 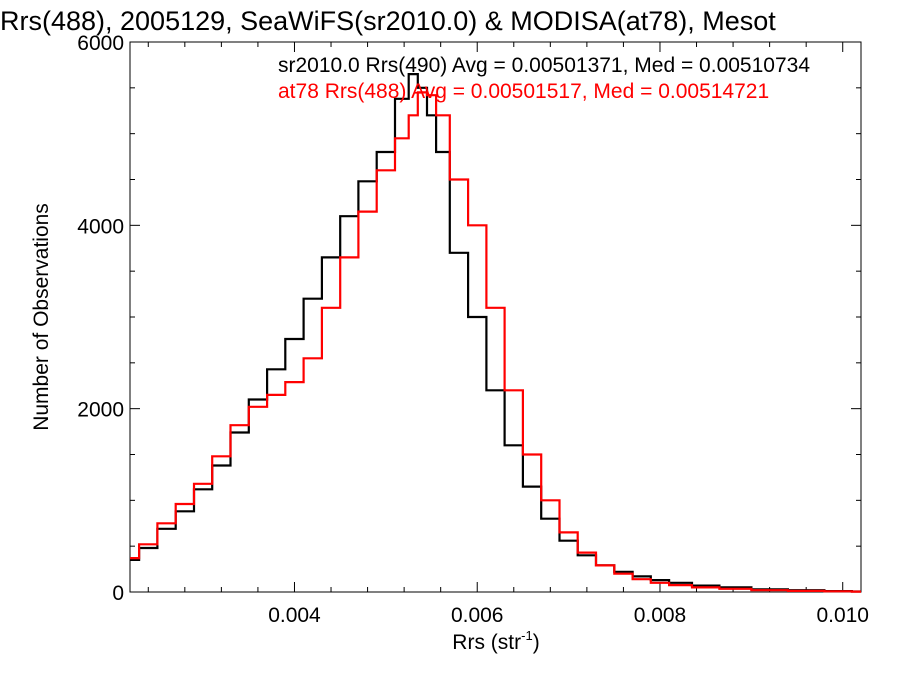 I want to click on x-axis-label: Rrs (str-1), so click(x=495, y=641).